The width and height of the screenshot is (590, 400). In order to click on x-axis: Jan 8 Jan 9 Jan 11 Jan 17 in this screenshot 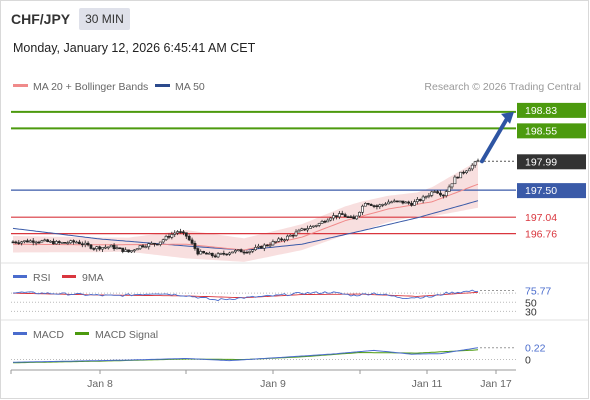, I will do `click(261, 380)`.